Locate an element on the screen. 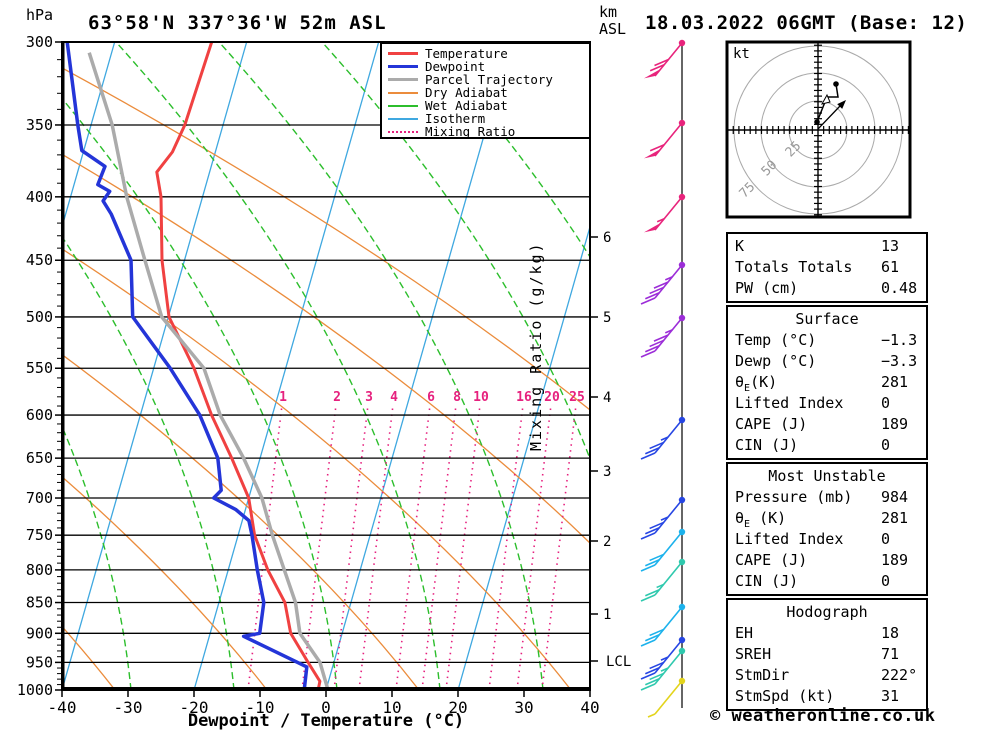 The width and height of the screenshot is (1000, 733). copyright-credit: © weatheronline.co.uk is located at coordinates (823, 716).